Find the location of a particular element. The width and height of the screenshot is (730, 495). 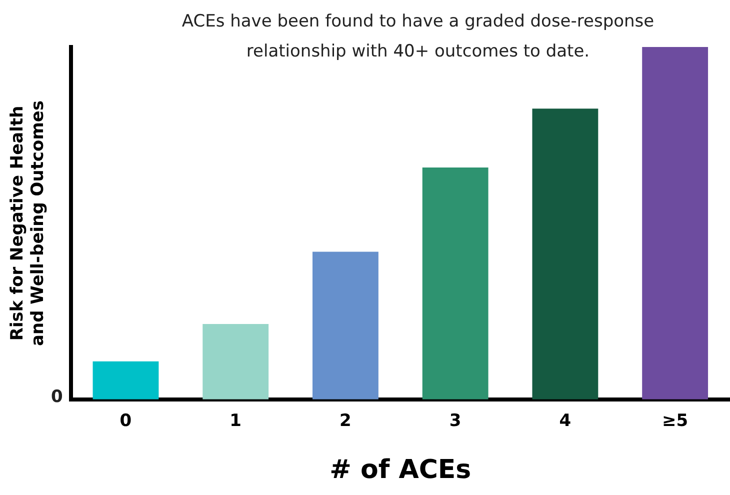

x-axis-title: # of ACEs is located at coordinates (401, 470).